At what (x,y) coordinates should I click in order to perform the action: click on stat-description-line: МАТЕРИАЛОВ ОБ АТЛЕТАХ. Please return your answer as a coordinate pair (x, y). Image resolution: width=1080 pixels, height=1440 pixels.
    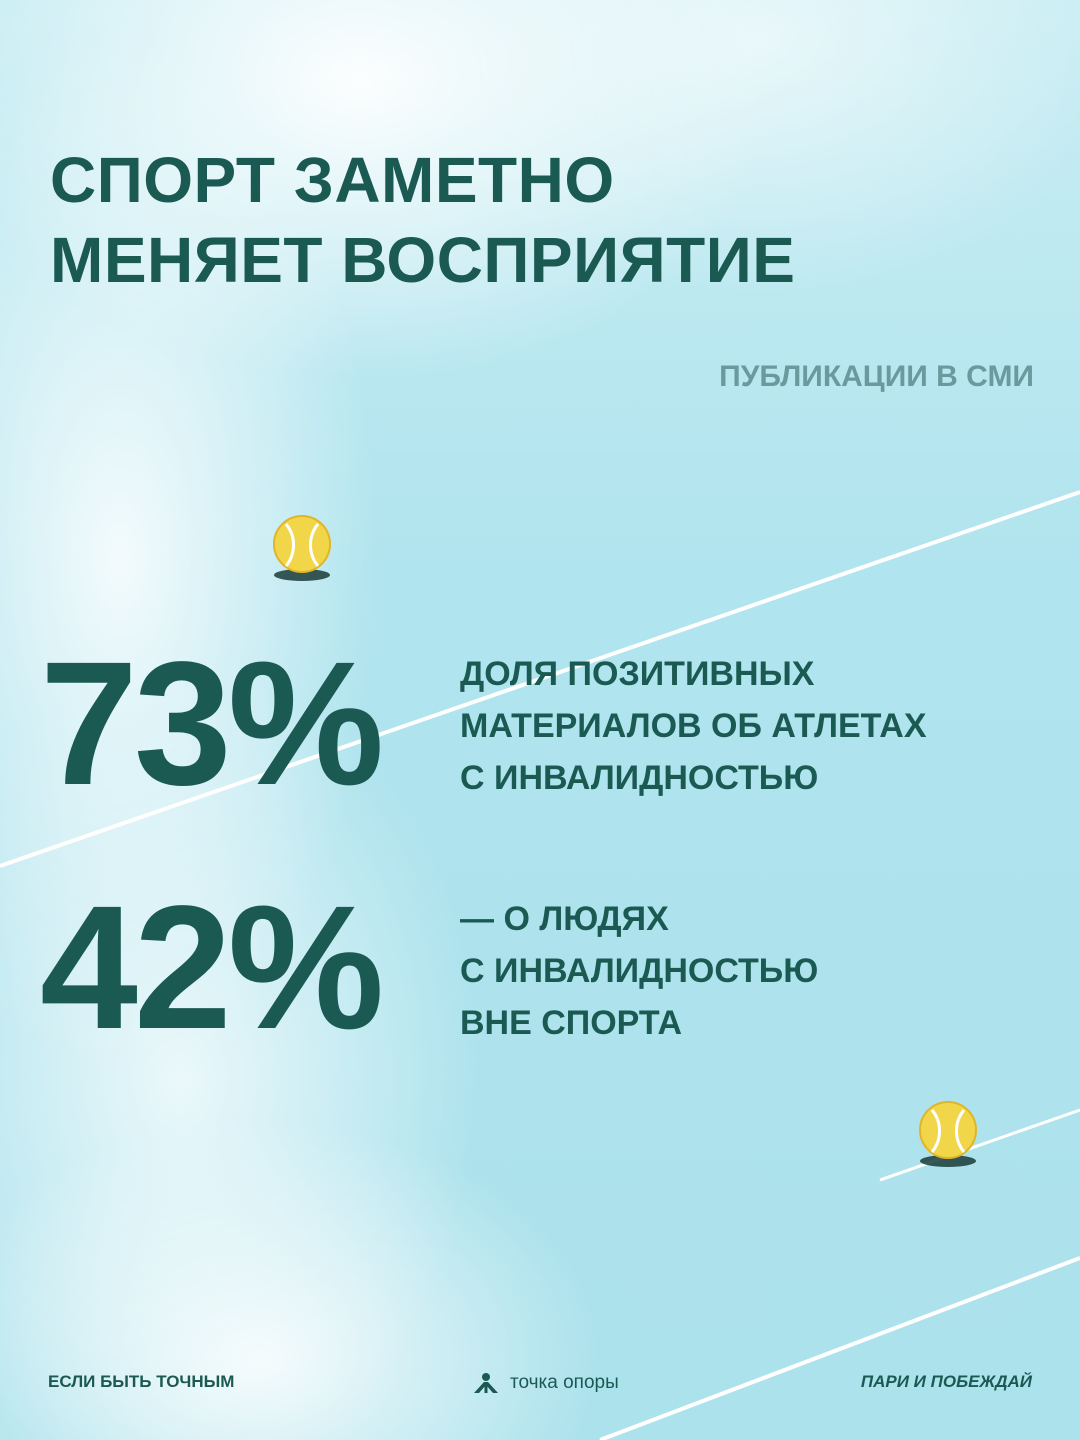
    Looking at the image, I should click on (693, 726).